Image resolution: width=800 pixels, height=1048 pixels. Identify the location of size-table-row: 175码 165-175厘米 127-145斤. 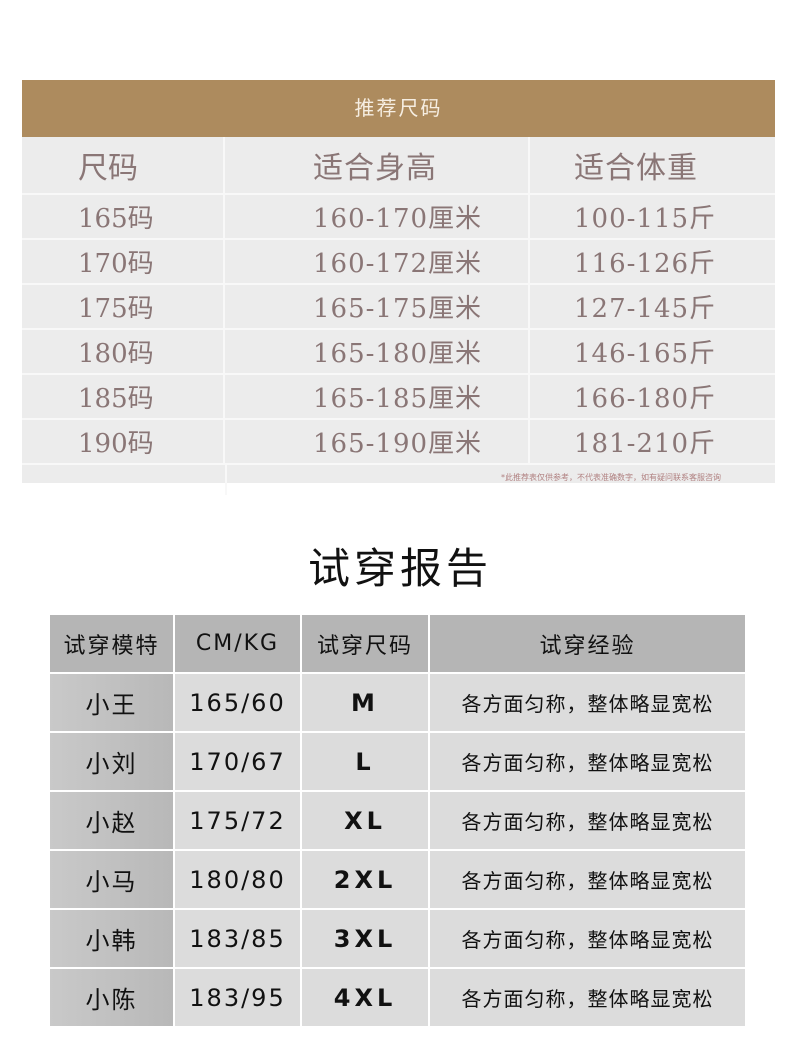
(398, 307).